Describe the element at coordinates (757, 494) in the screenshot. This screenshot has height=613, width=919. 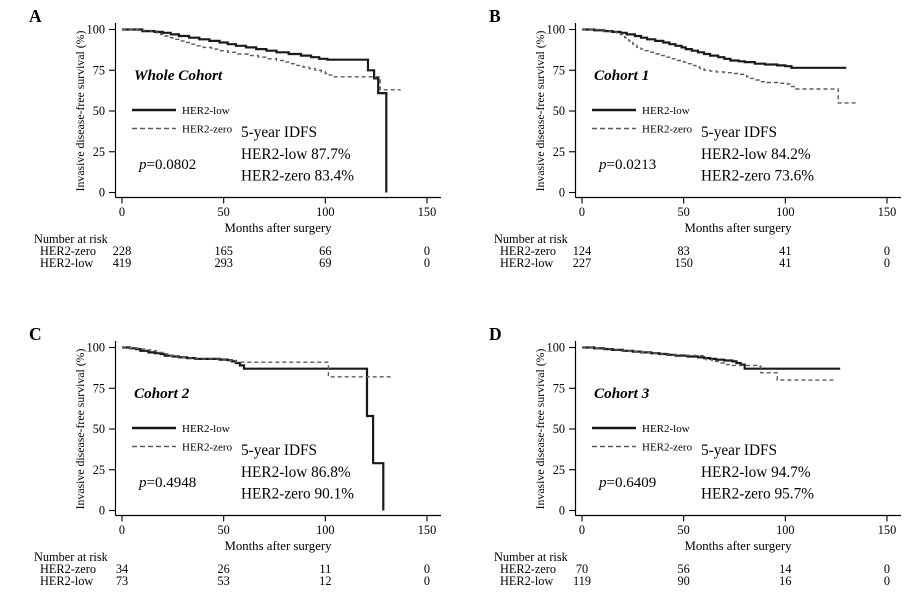
I see `annotation-line: HER2-zero 95.7%` at that location.